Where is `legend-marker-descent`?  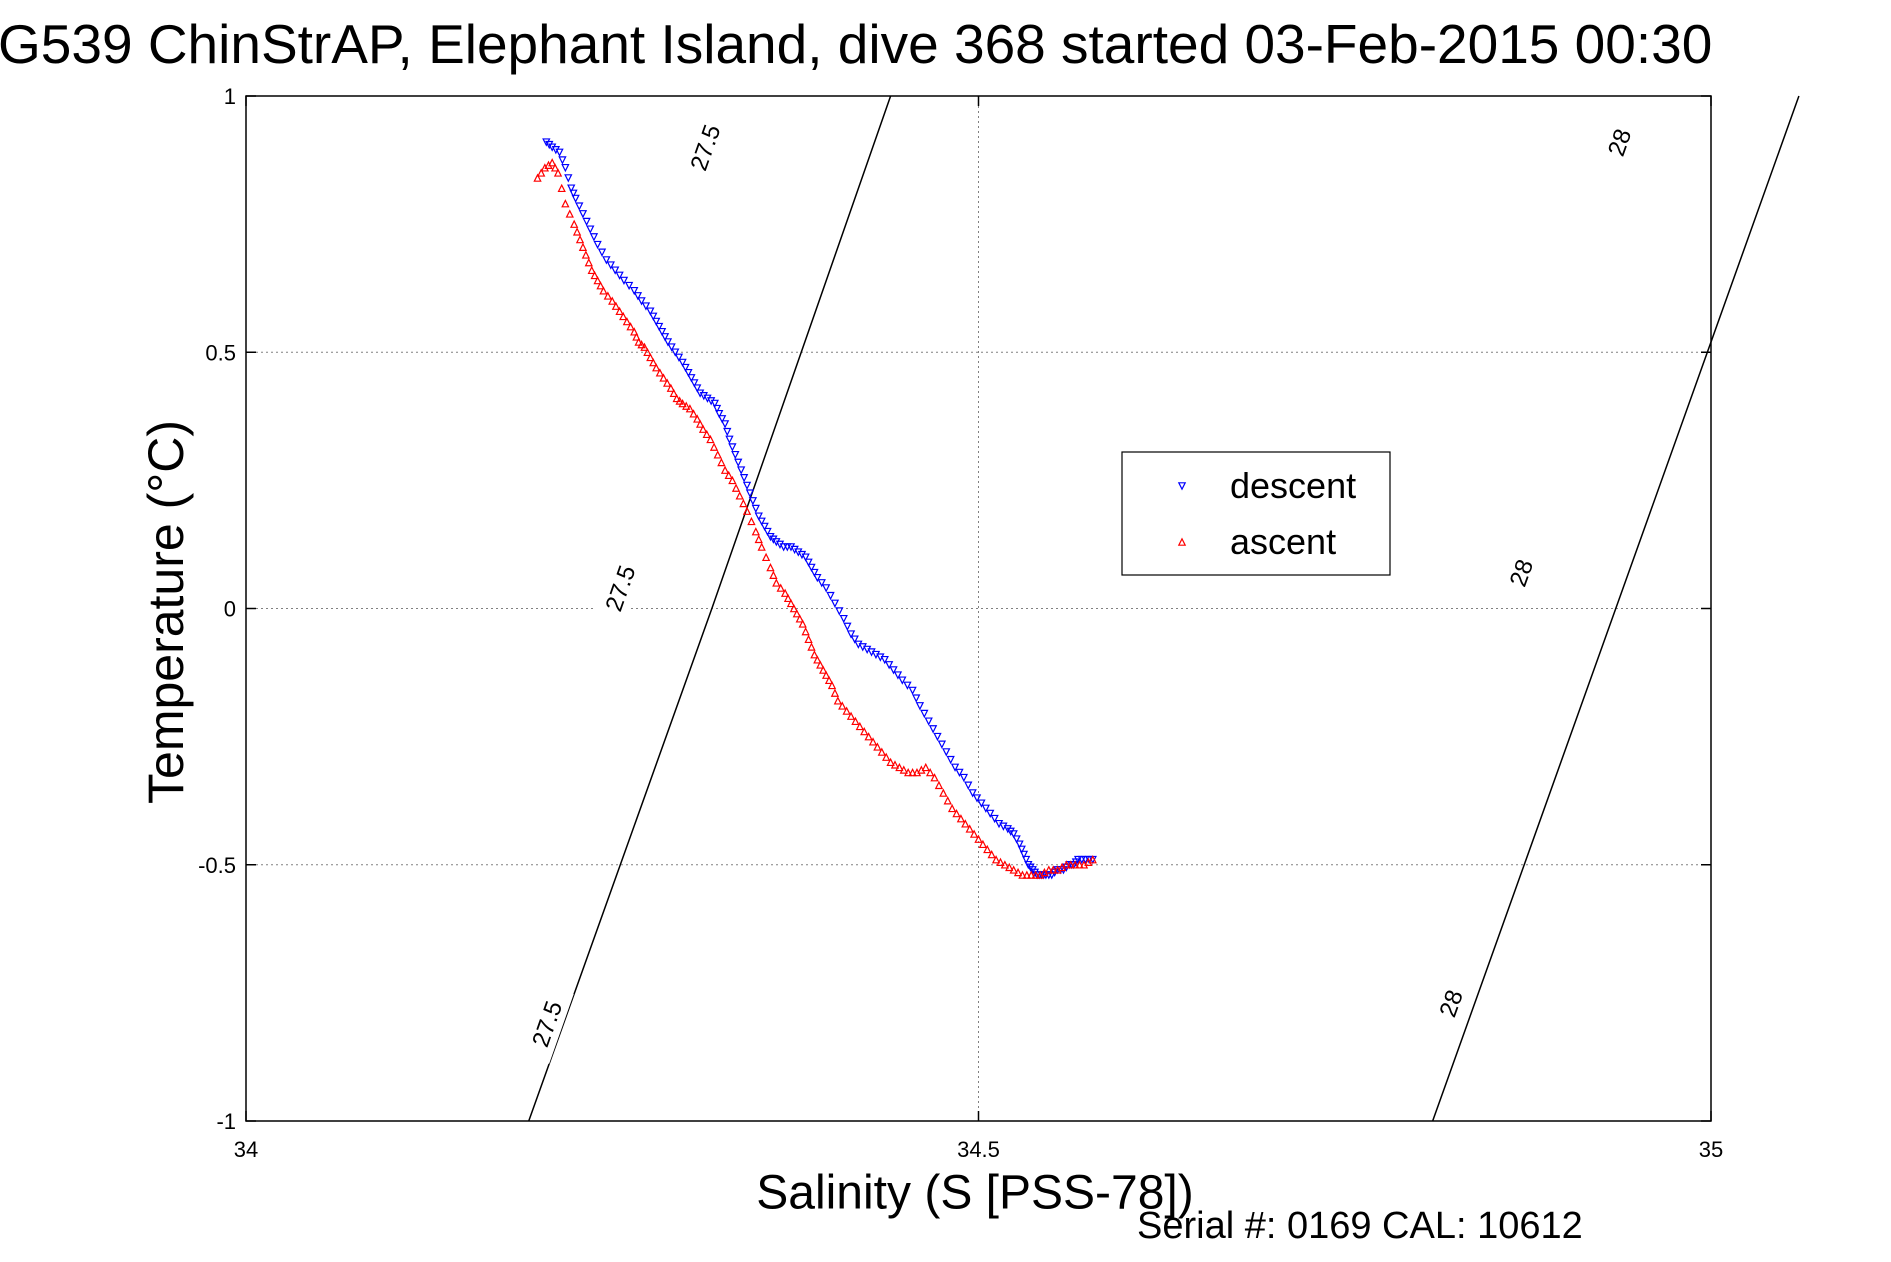 legend-marker-descent is located at coordinates (1182, 486).